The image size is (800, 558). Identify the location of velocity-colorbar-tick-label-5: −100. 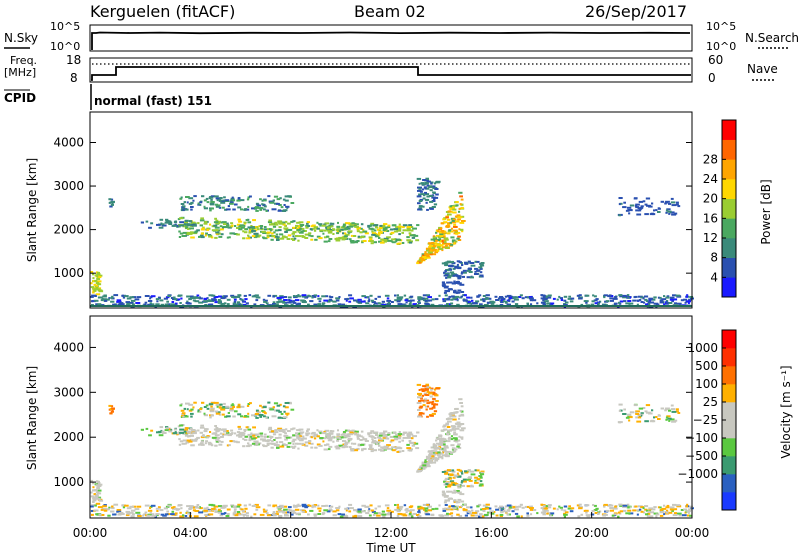
(701, 438).